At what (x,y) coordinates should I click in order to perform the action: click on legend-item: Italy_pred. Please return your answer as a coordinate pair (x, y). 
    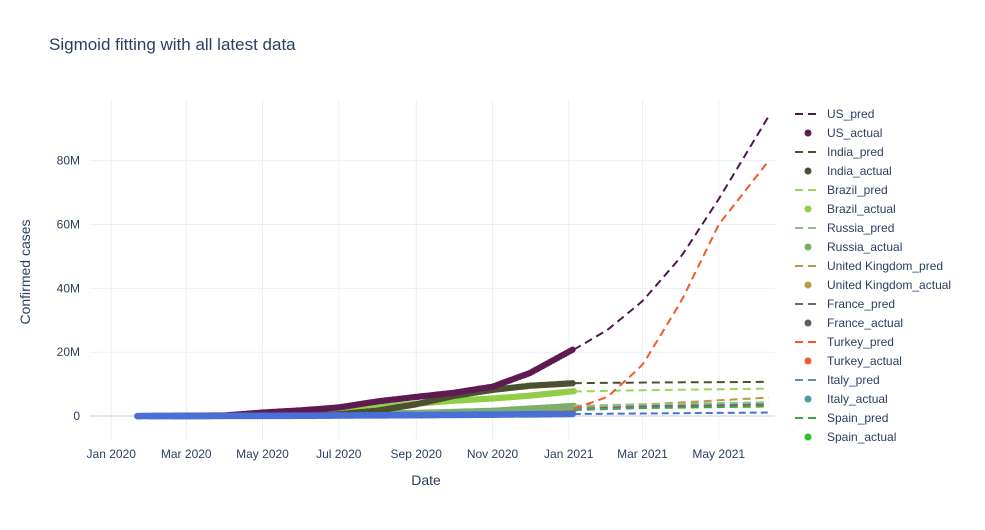
    Looking at the image, I should click on (837, 380).